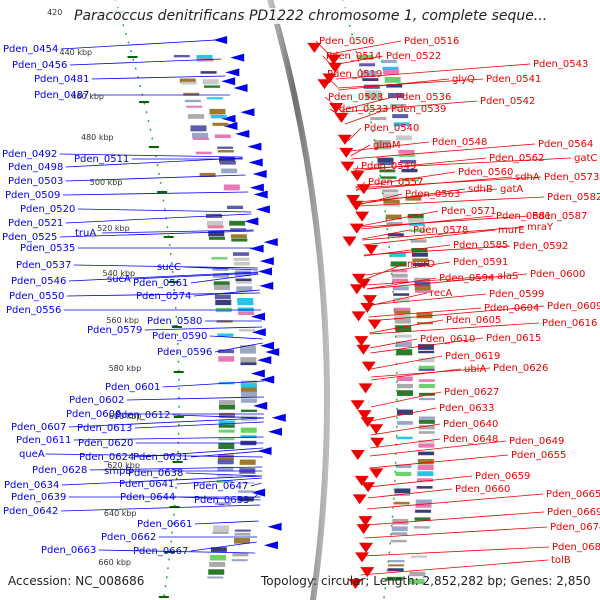  I want to click on plus-strand-gene-label: Pden_0638, so click(155, 473).